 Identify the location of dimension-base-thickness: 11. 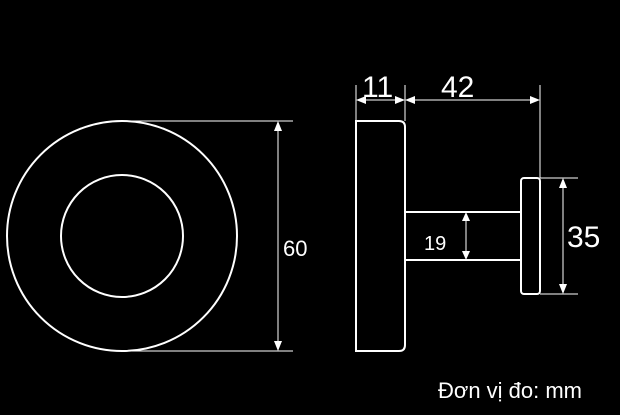
(380, 96).